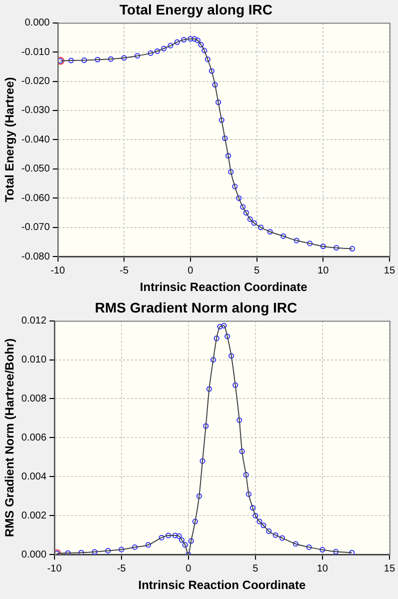 The image size is (398, 599). I want to click on y-tick-label: 0.012, so click(34, 321).